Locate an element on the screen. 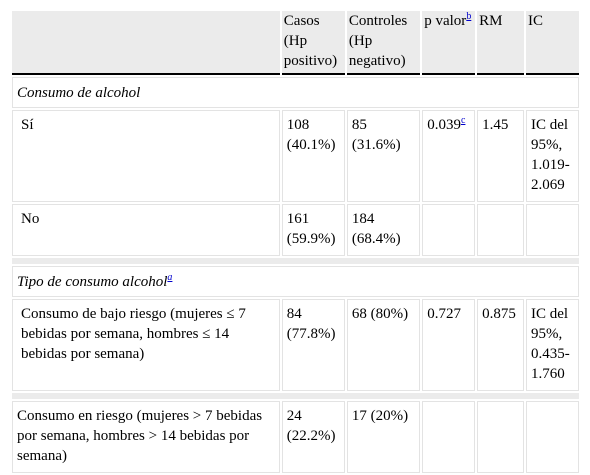  data-cell: 17 (20%) is located at coordinates (383, 437).